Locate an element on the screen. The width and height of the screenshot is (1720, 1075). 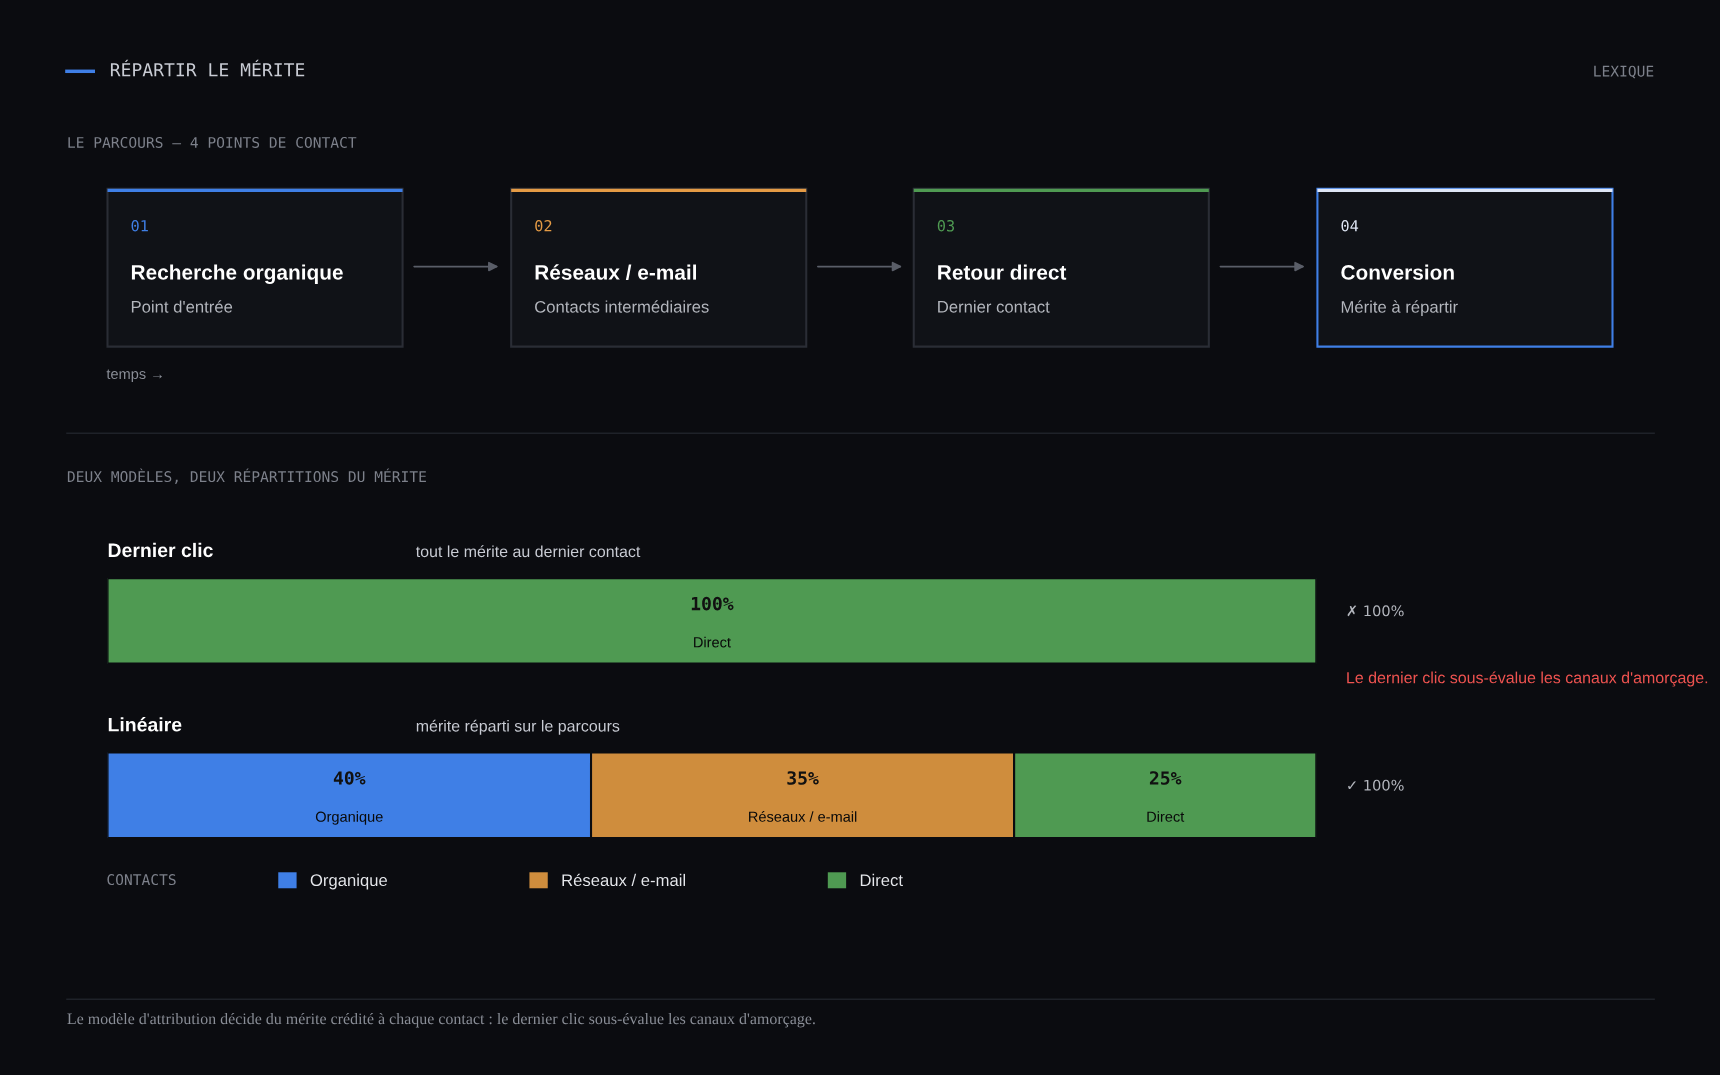
data-label: 40% is located at coordinates (349, 778).